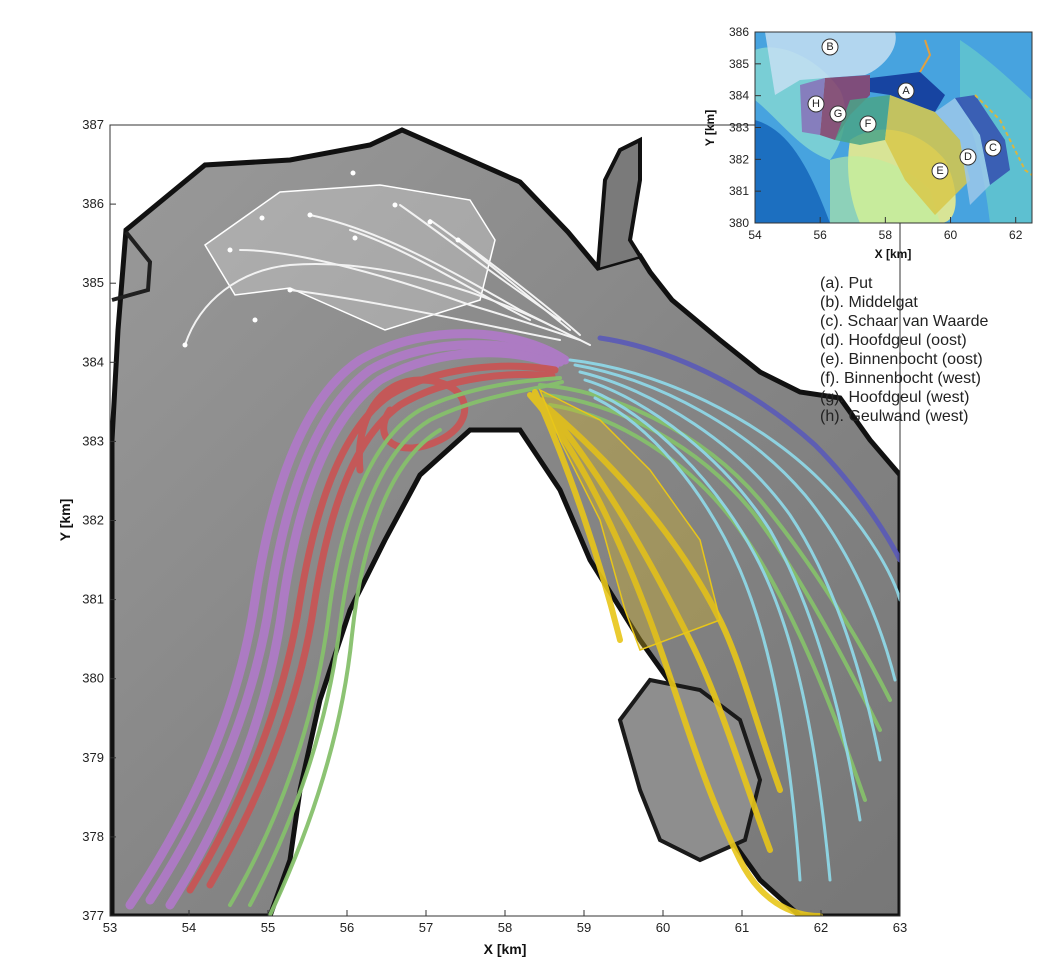 The width and height of the screenshot is (1056, 967). What do you see at coordinates (545, 758) in the screenshot?
I see `shoal-south` at bounding box center [545, 758].